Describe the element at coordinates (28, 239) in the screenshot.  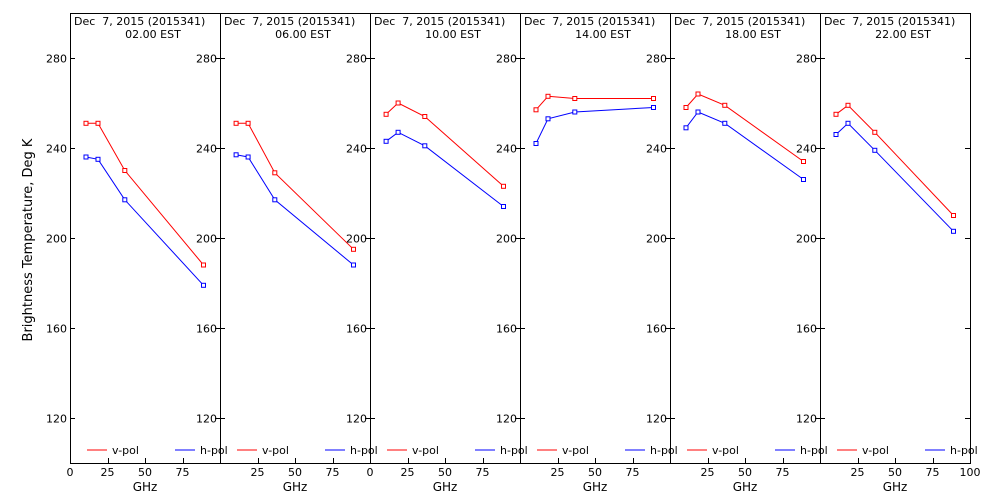
I see `y-axis-title: Brightness Temperature, Deg K` at that location.